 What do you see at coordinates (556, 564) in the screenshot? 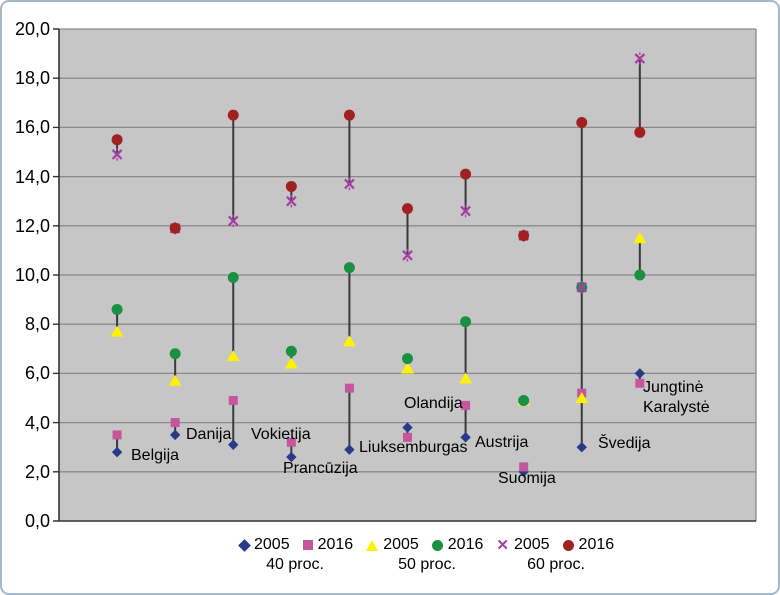
I see `legend-group-label: 60 proc.` at bounding box center [556, 564].